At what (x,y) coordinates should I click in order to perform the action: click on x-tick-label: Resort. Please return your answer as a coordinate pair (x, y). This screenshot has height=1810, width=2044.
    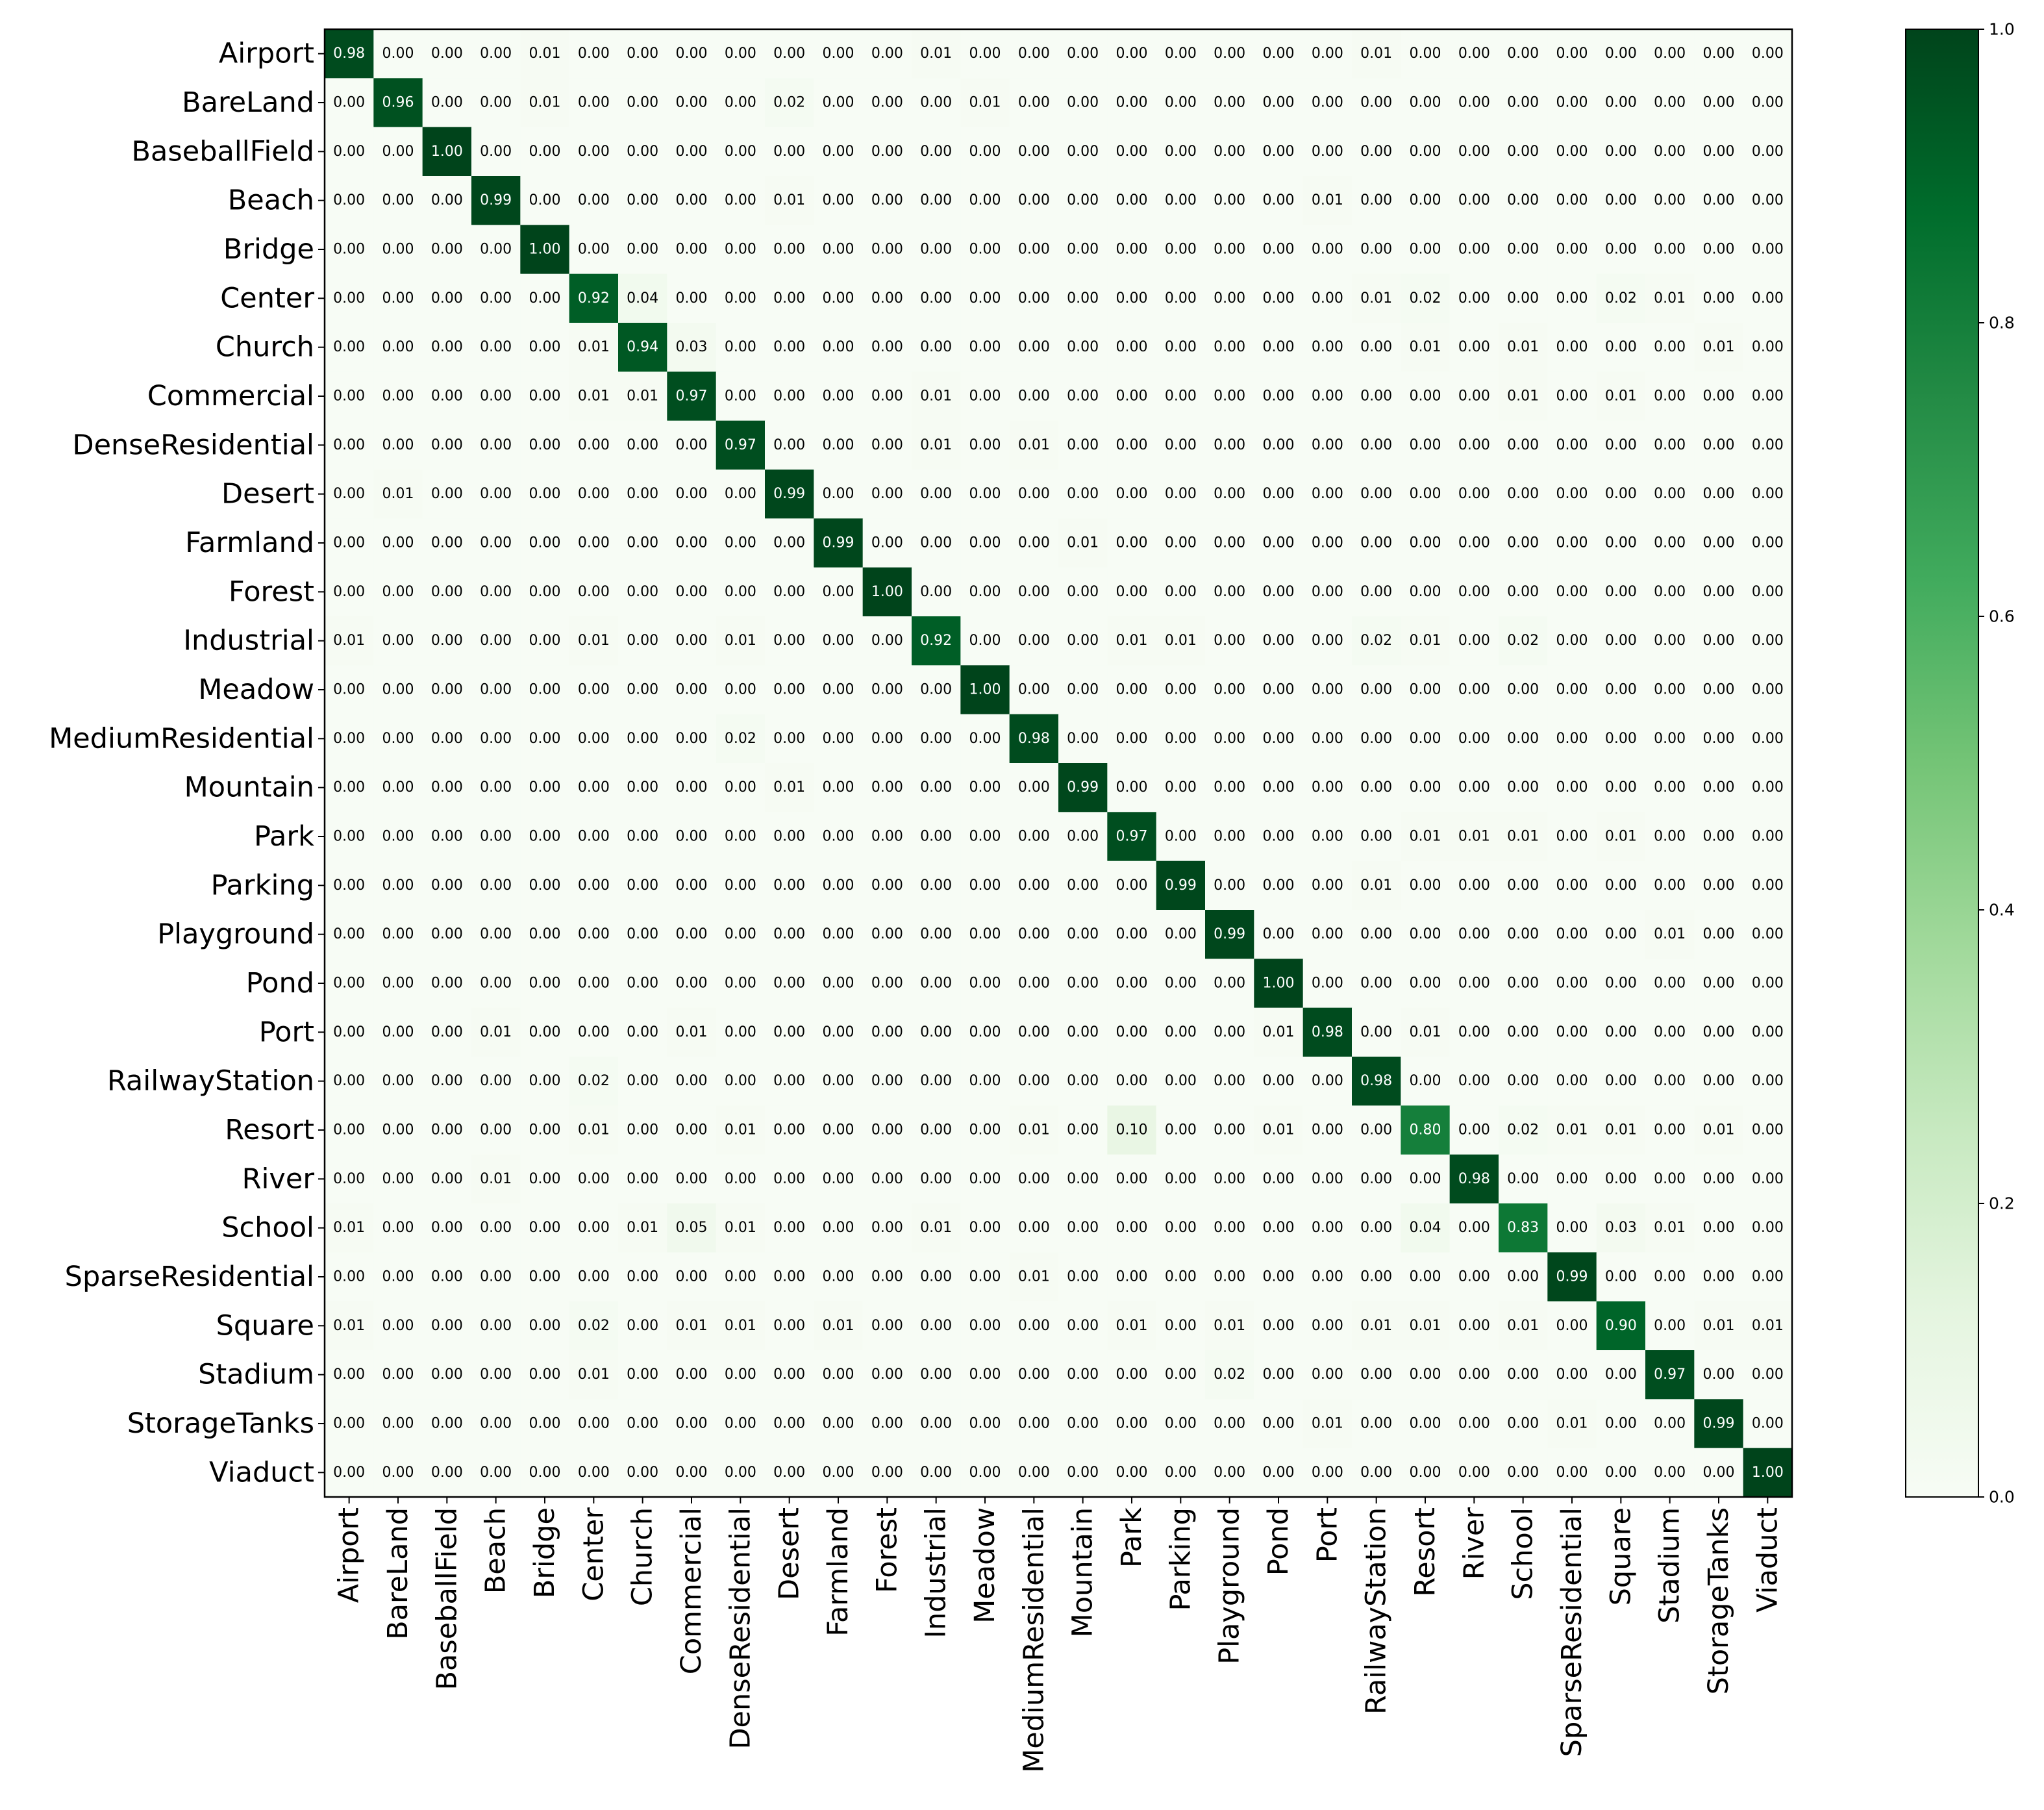
    Looking at the image, I should click on (1425, 1552).